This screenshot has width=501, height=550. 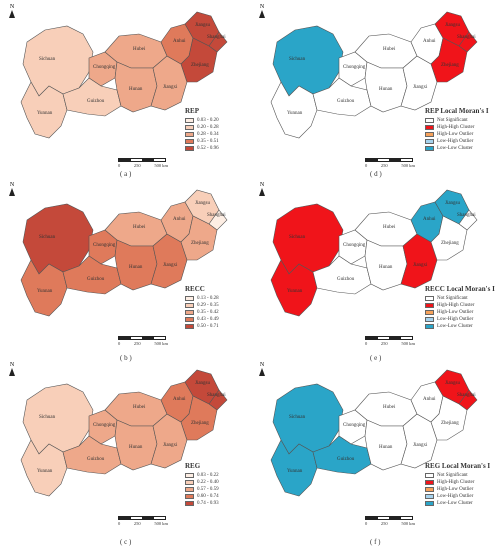 What do you see at coordinates (208, 148) in the screenshot?
I see `legend-label: 0.52 - 0.96` at bounding box center [208, 148].